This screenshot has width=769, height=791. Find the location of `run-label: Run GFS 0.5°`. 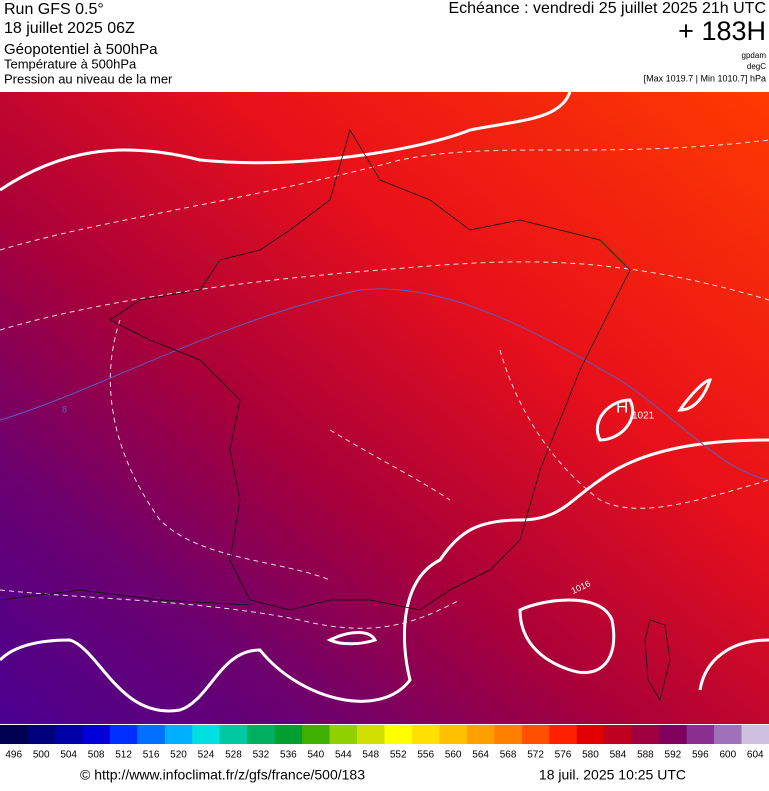

run-label: Run GFS 0.5° is located at coordinates (54, 9).